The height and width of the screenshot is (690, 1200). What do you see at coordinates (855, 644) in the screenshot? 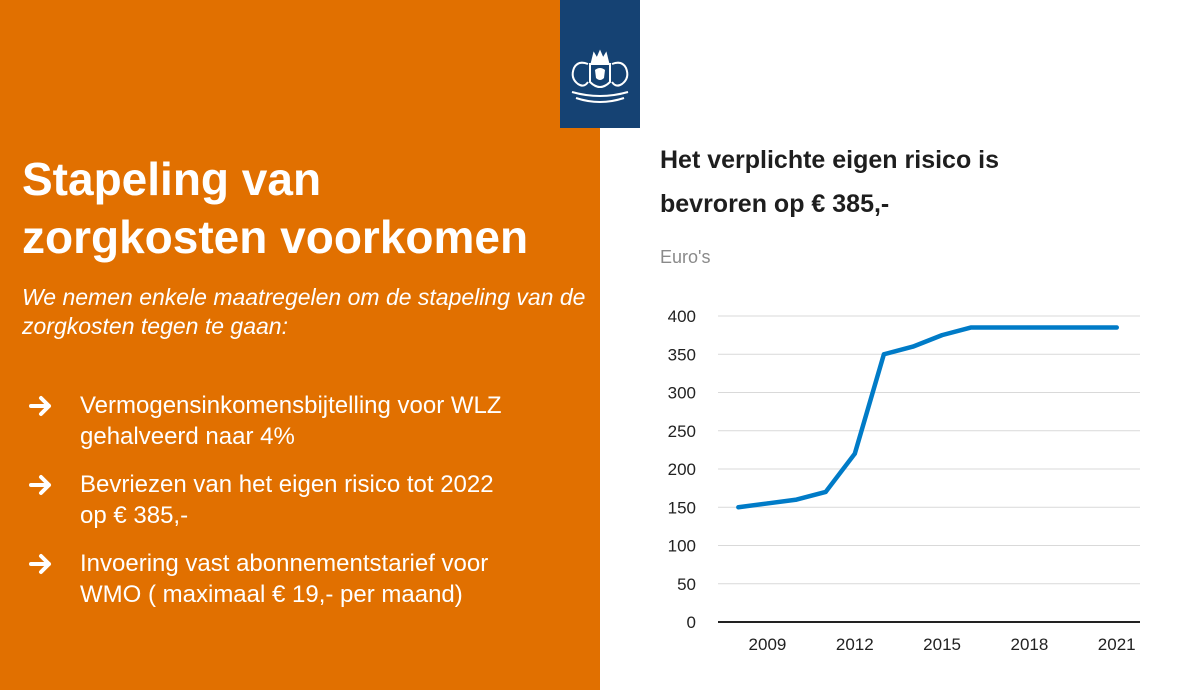
I see `x-tick-label: 2012` at bounding box center [855, 644].